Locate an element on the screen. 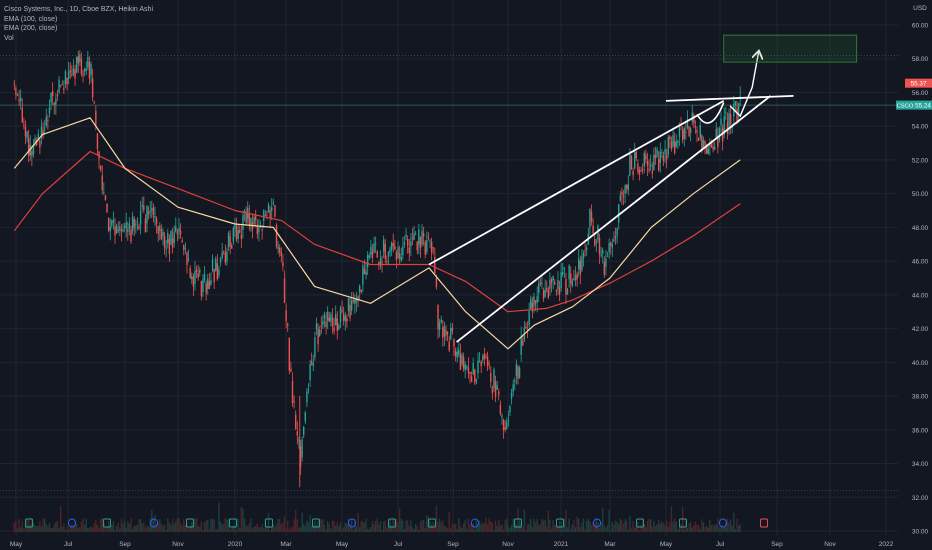  last-price-text-green: 55.24 is located at coordinates (923, 105).